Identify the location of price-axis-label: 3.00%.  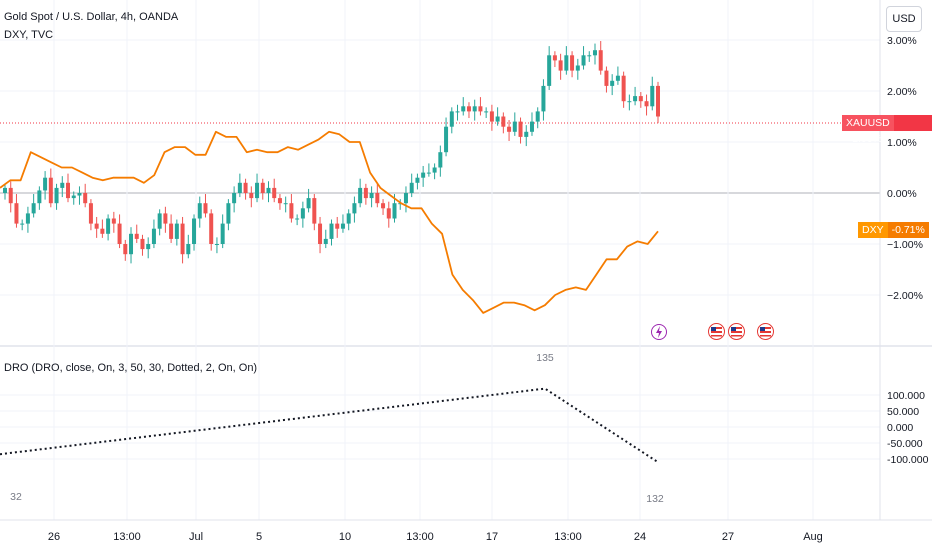
(902, 41).